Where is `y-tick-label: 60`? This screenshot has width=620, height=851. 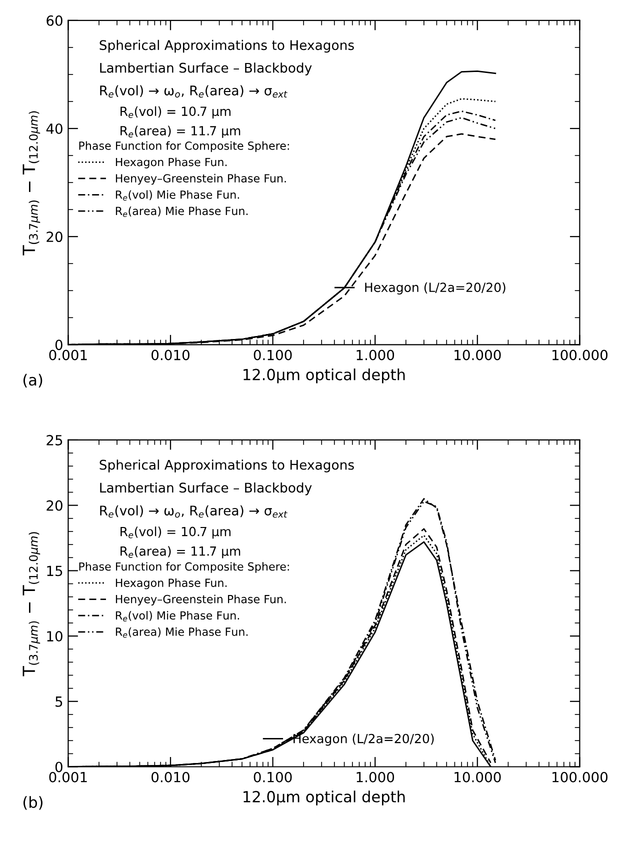
y-tick-label: 60 is located at coordinates (54, 20).